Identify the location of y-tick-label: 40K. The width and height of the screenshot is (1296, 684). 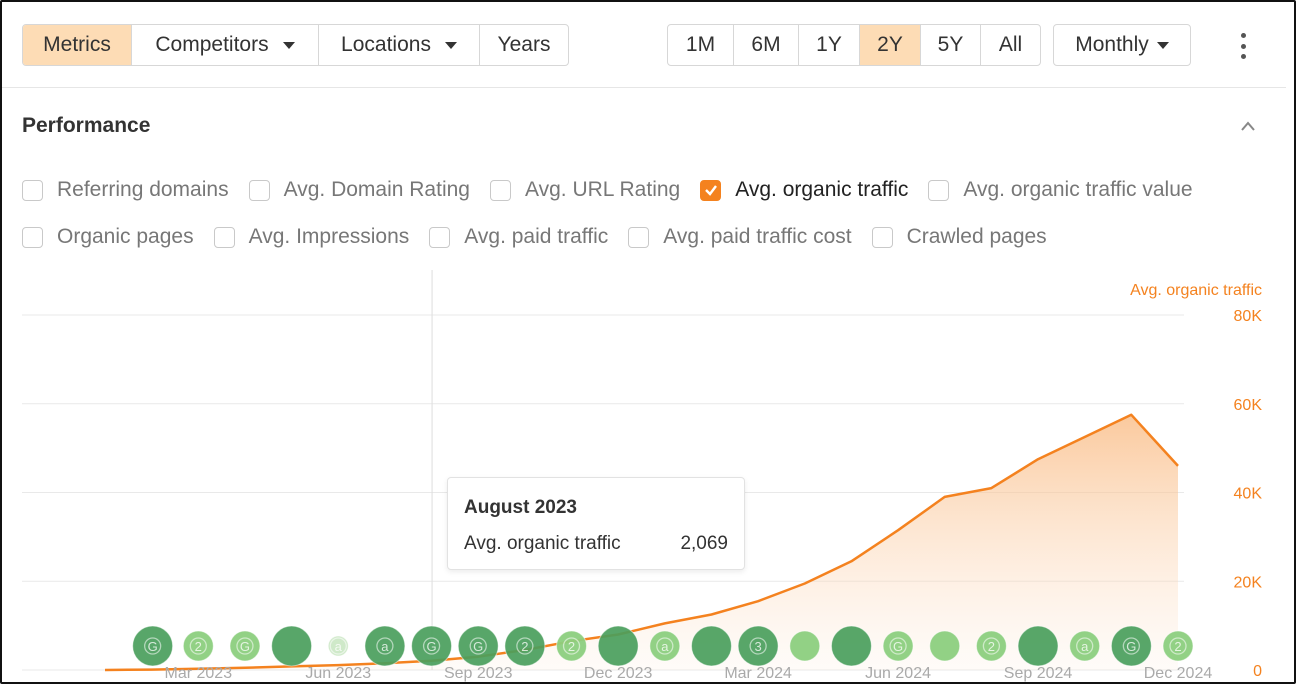
(1248, 494).